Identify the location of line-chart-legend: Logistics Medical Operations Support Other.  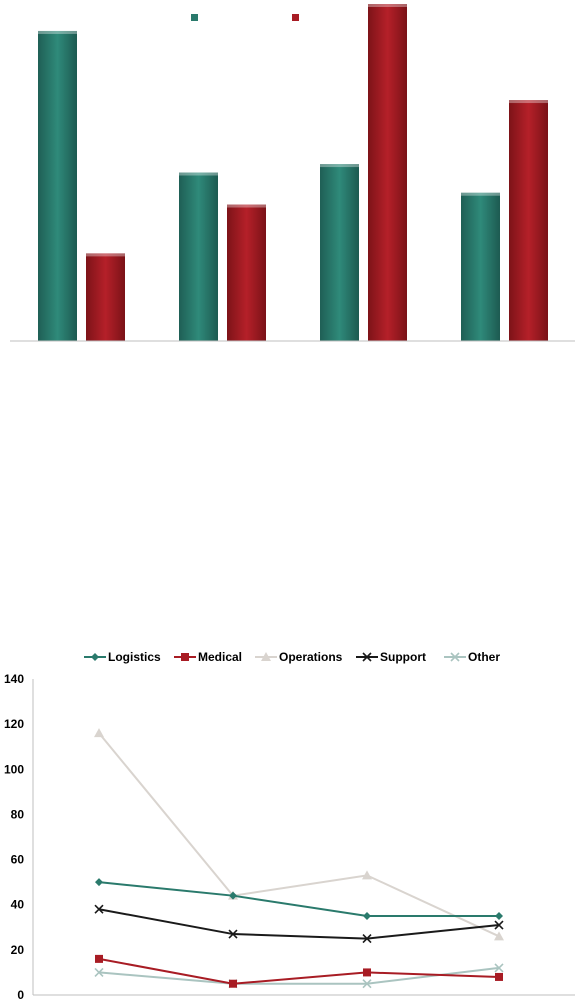
(292, 657).